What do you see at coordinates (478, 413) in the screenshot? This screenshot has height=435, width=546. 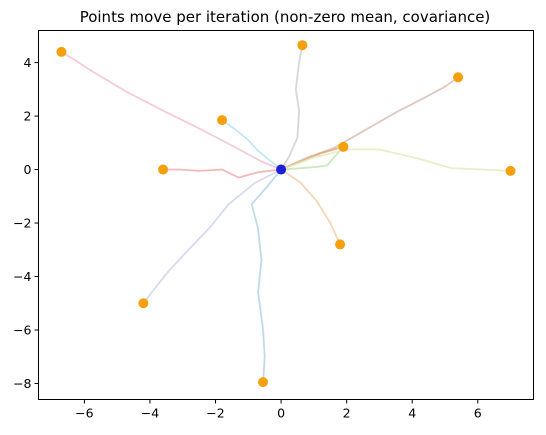 I see `x-tick-label: 6` at bounding box center [478, 413].